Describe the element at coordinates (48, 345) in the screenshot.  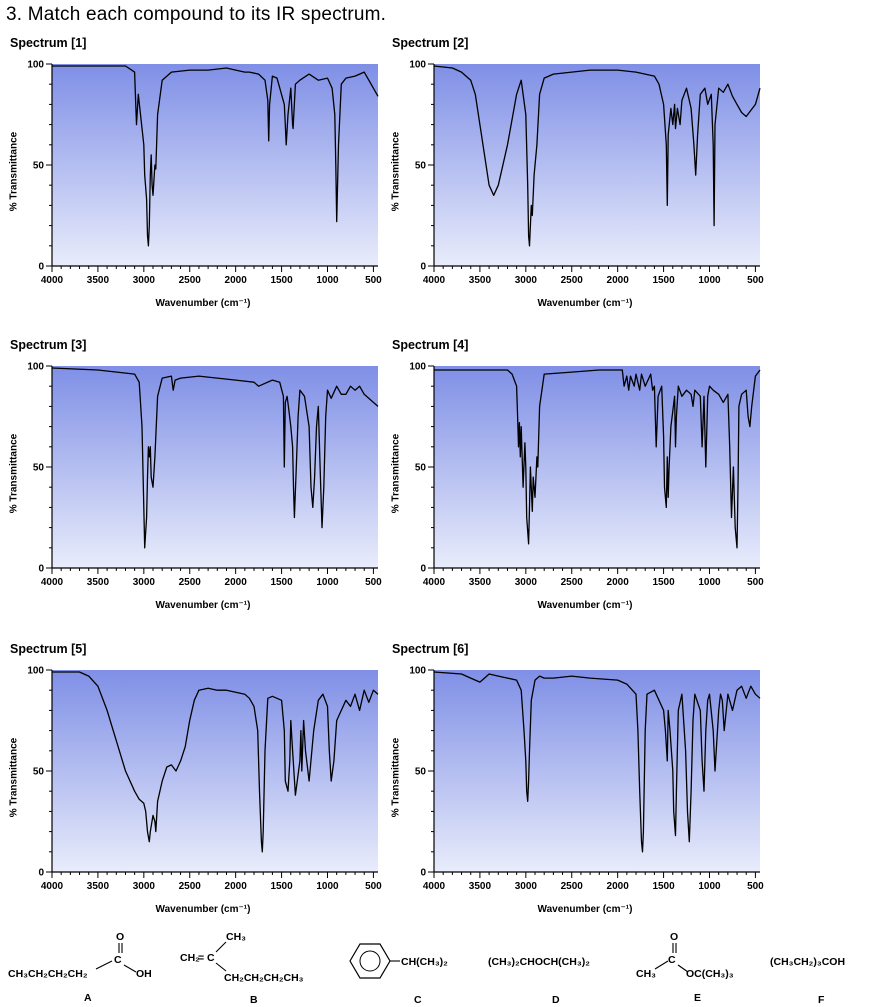
I see `spectrum-title: Spectrum [3]` at that location.